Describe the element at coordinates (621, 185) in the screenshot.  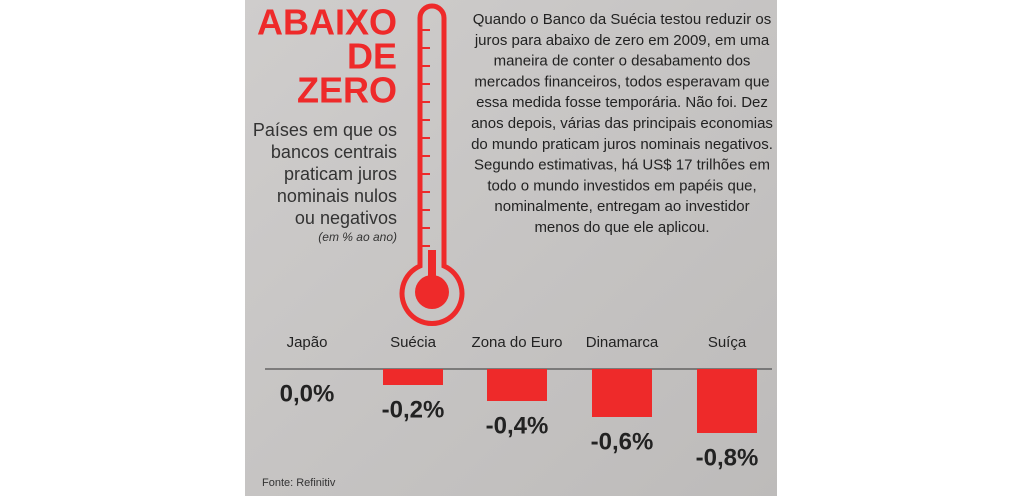
I see `body-line: todo o mundo investidos em papéis que,` at that location.